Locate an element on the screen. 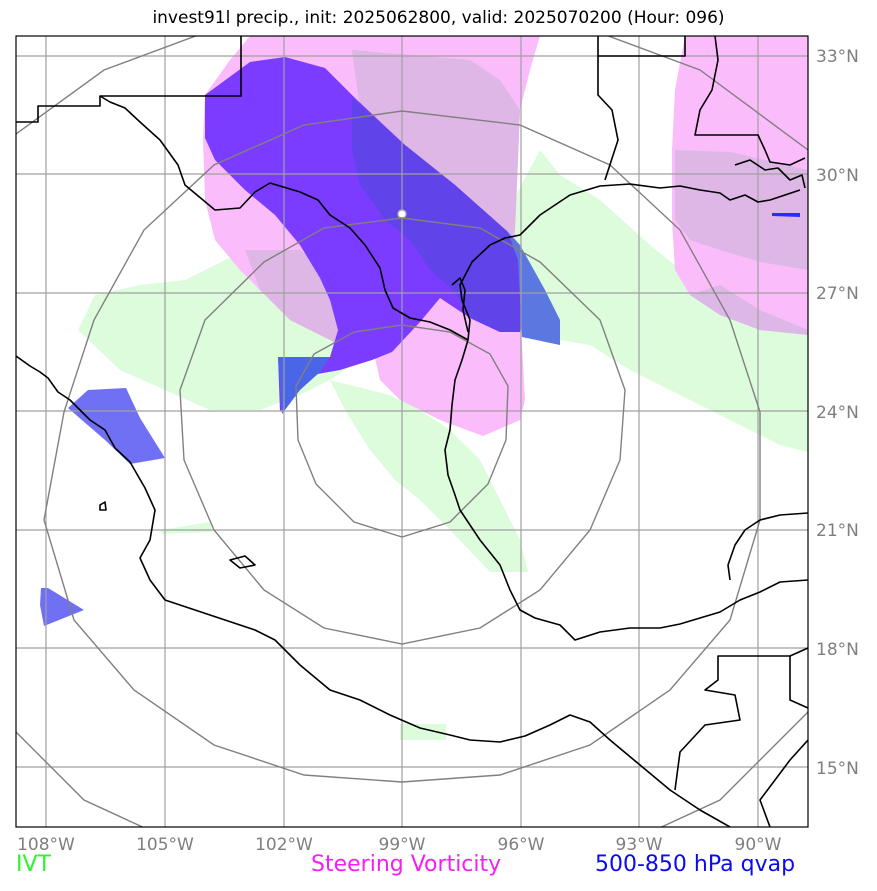  lat-label: 18°N is located at coordinates (837, 650).